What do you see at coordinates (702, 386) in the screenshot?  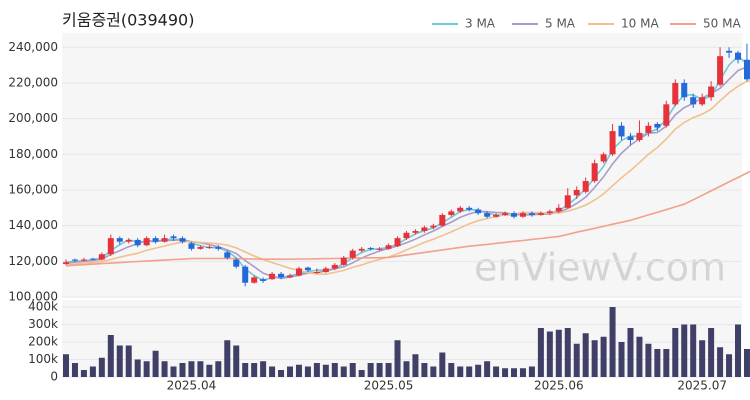 I see `x-tick-label: 2025.07` at bounding box center [702, 386].